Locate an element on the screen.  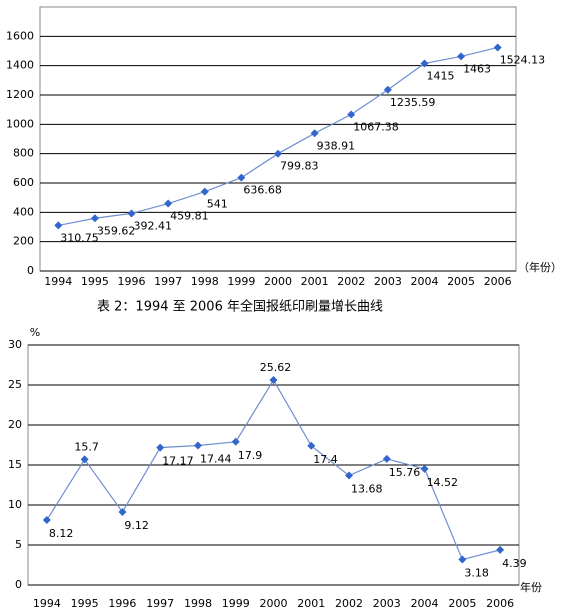
y-tick-label: 25 is located at coordinates (15, 384).